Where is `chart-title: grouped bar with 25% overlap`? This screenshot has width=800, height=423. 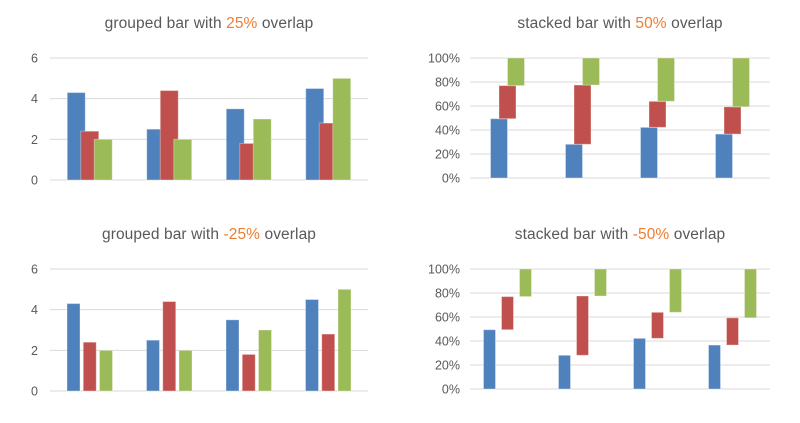 chart-title: grouped bar with 25% overlap is located at coordinates (200, 23).